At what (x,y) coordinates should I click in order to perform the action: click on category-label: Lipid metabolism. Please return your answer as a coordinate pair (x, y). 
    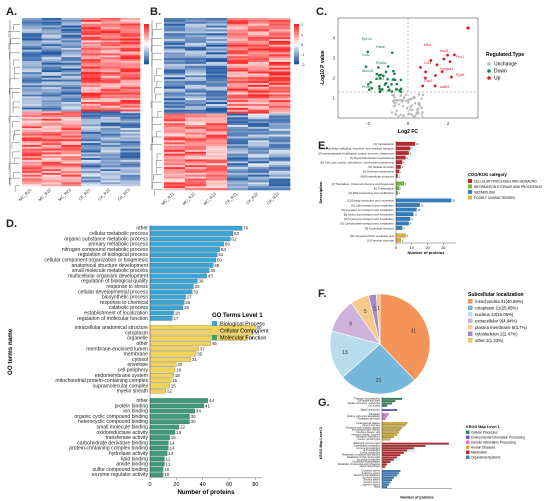
    Looking at the image, I should click on (371, 450).